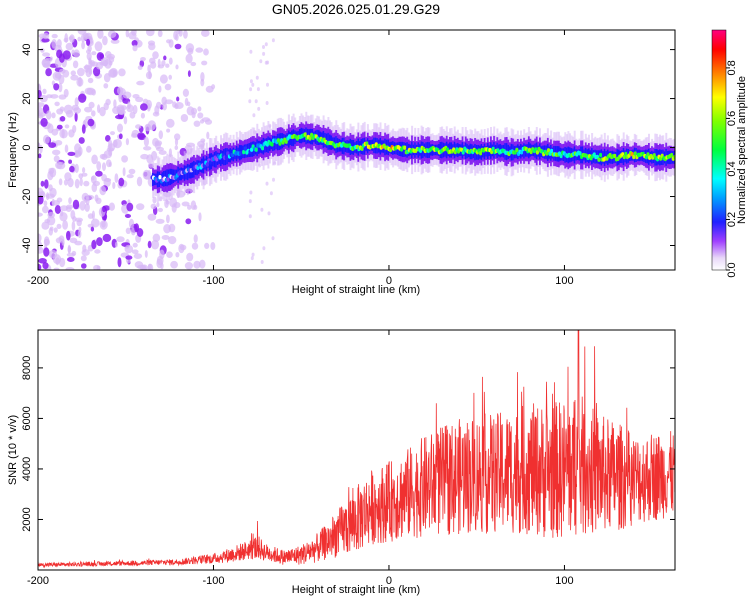 This screenshot has height=600, width=750. What do you see at coordinates (38, 281) in the screenshot?
I see `x-tick-label: -200` at bounding box center [38, 281].